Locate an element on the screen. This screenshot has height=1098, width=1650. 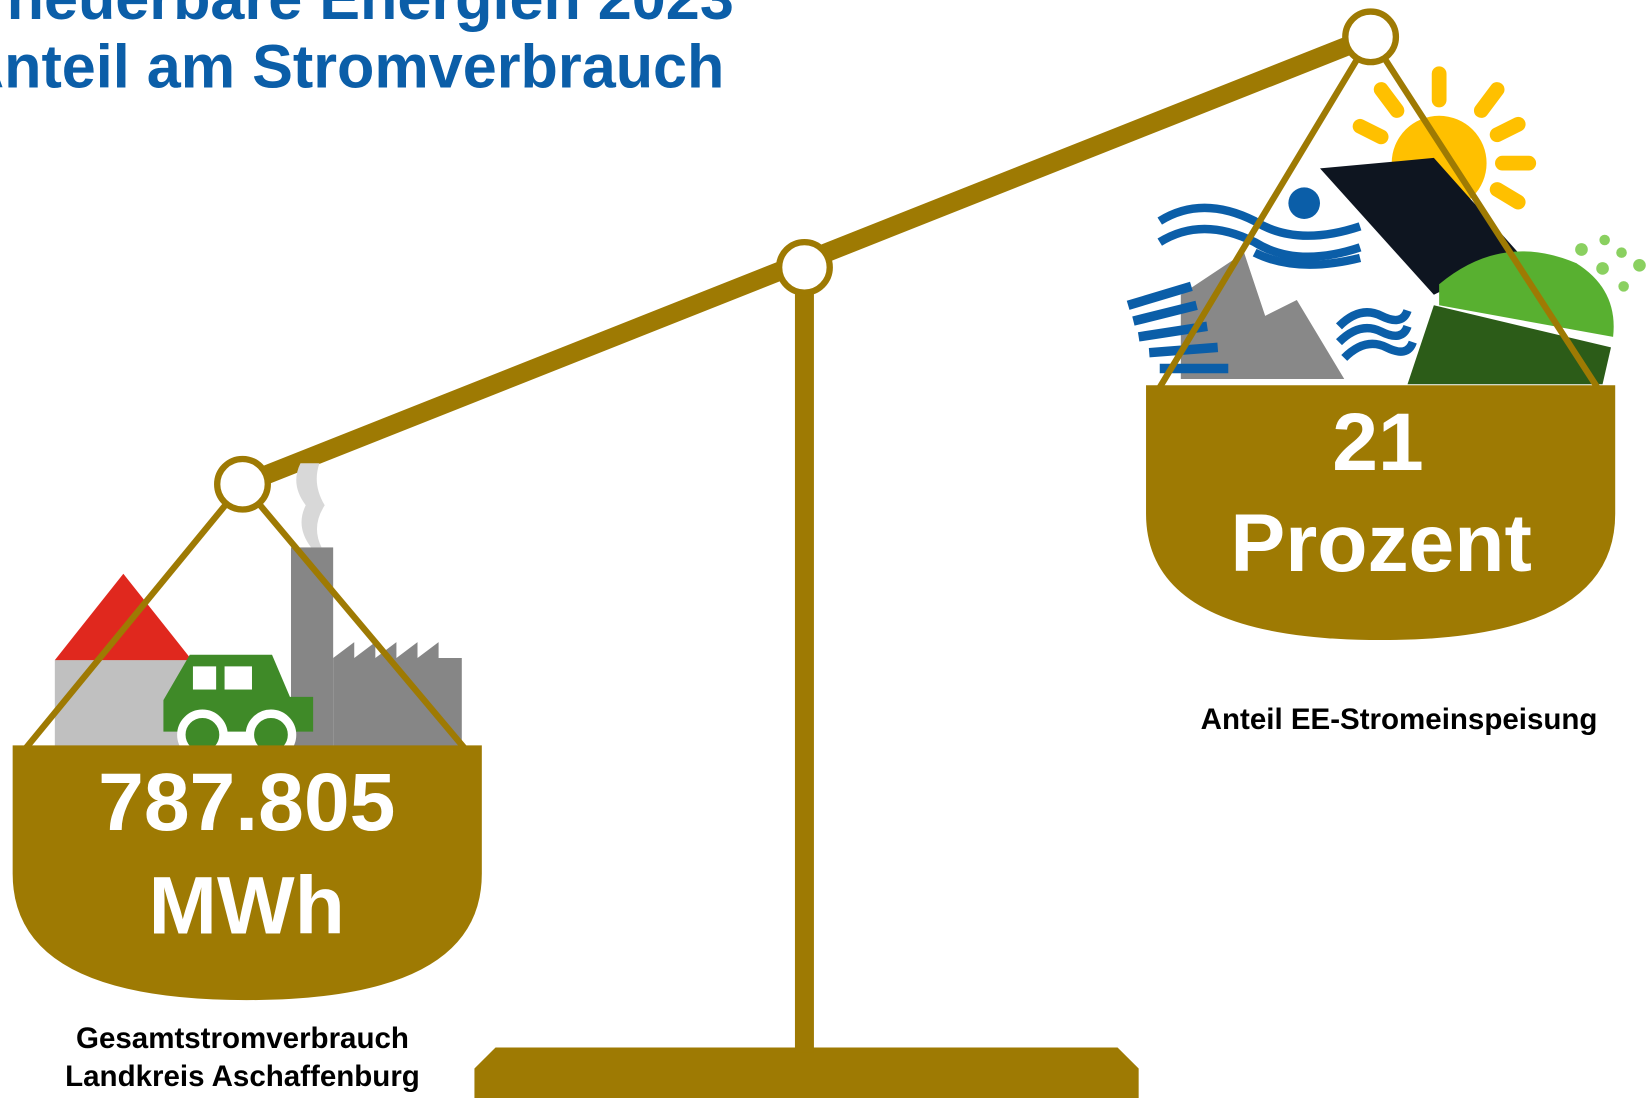
right-icons is located at coordinates (1386, 225).